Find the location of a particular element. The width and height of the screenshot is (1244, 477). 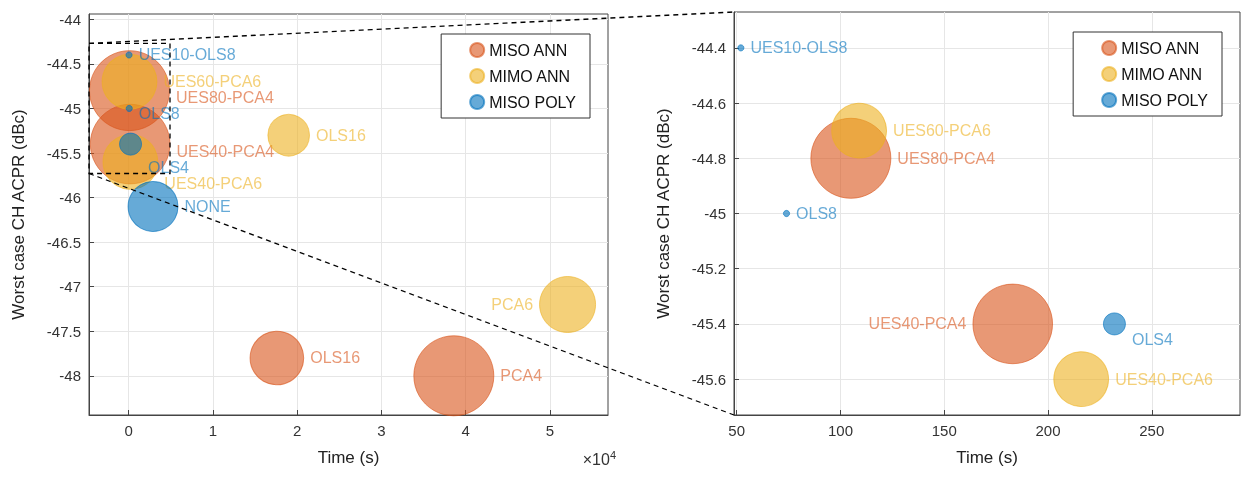

y-tick-label: -47 is located at coordinates (70, 287).